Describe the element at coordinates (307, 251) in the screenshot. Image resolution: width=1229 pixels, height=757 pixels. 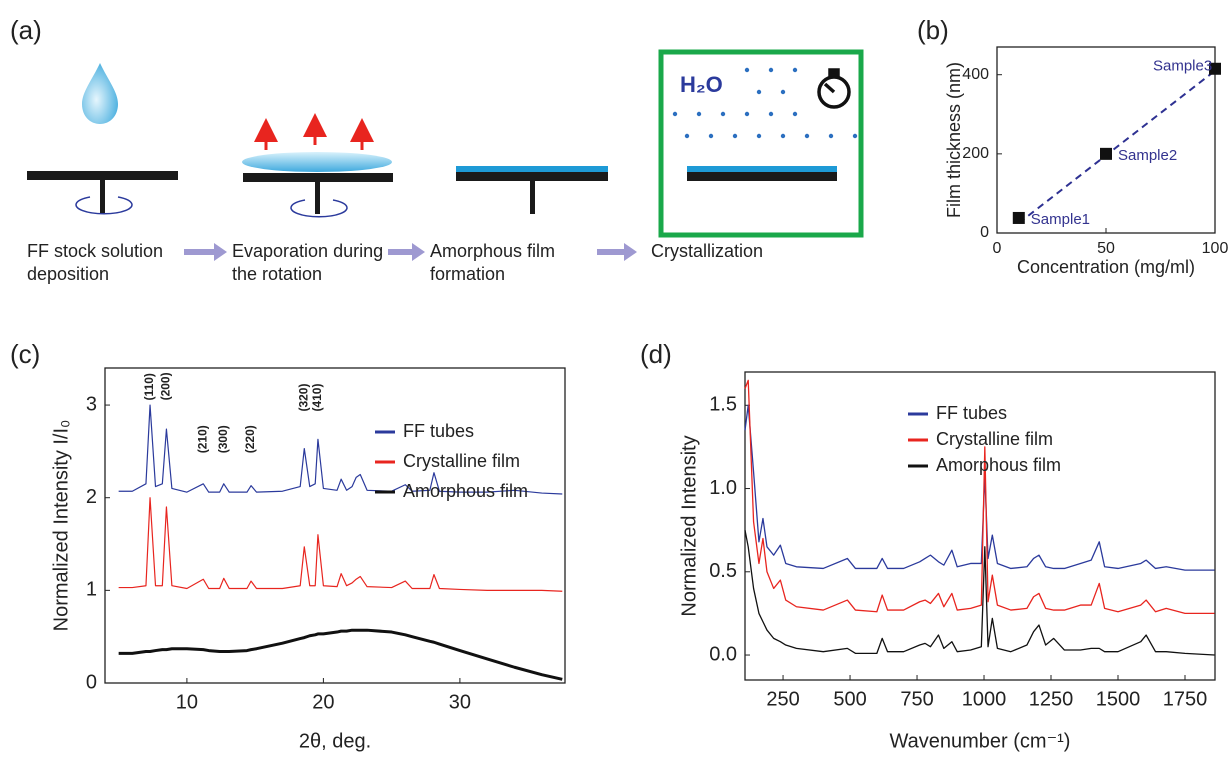
I see `step-text: Evaporation during` at that location.